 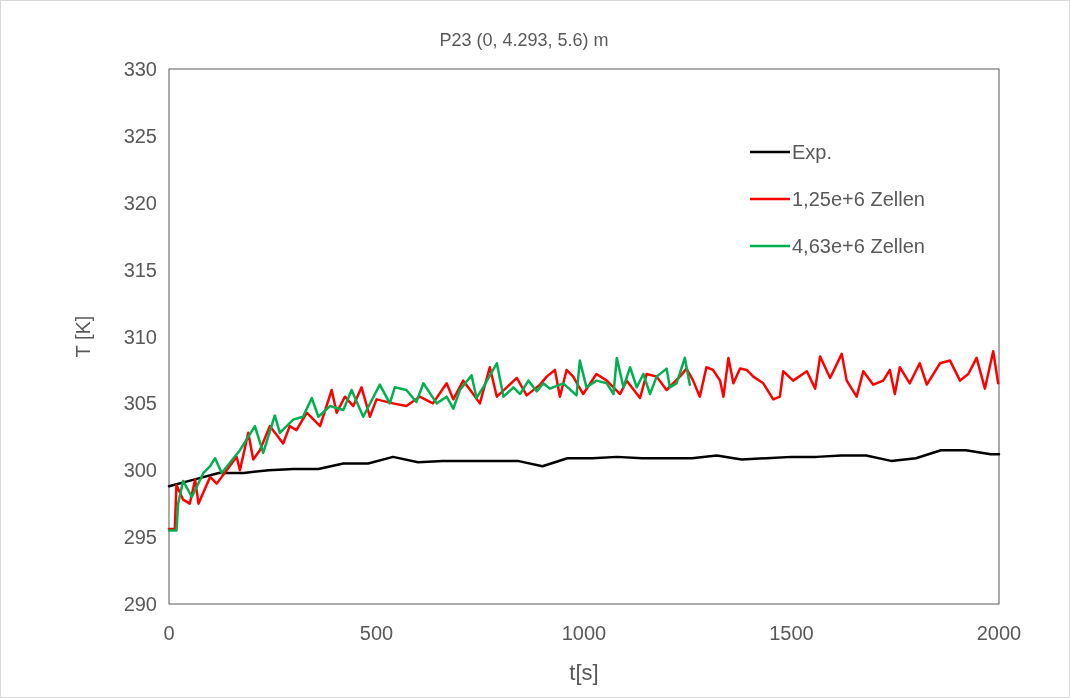 I want to click on y-tick-label: 325, so click(x=140, y=135).